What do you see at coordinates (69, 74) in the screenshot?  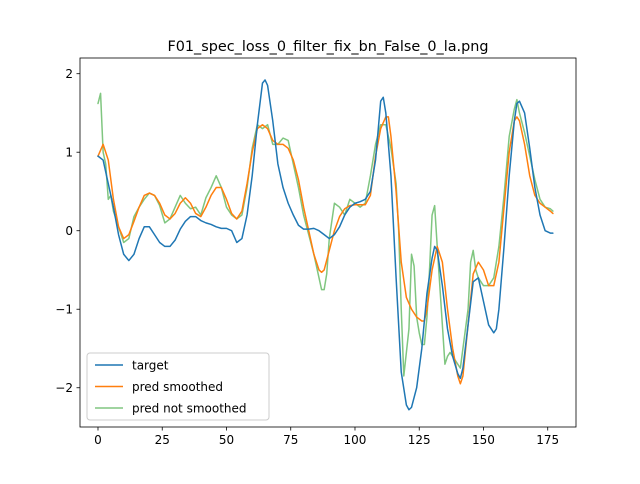 I see `y-tick-label-4: 2` at bounding box center [69, 74].